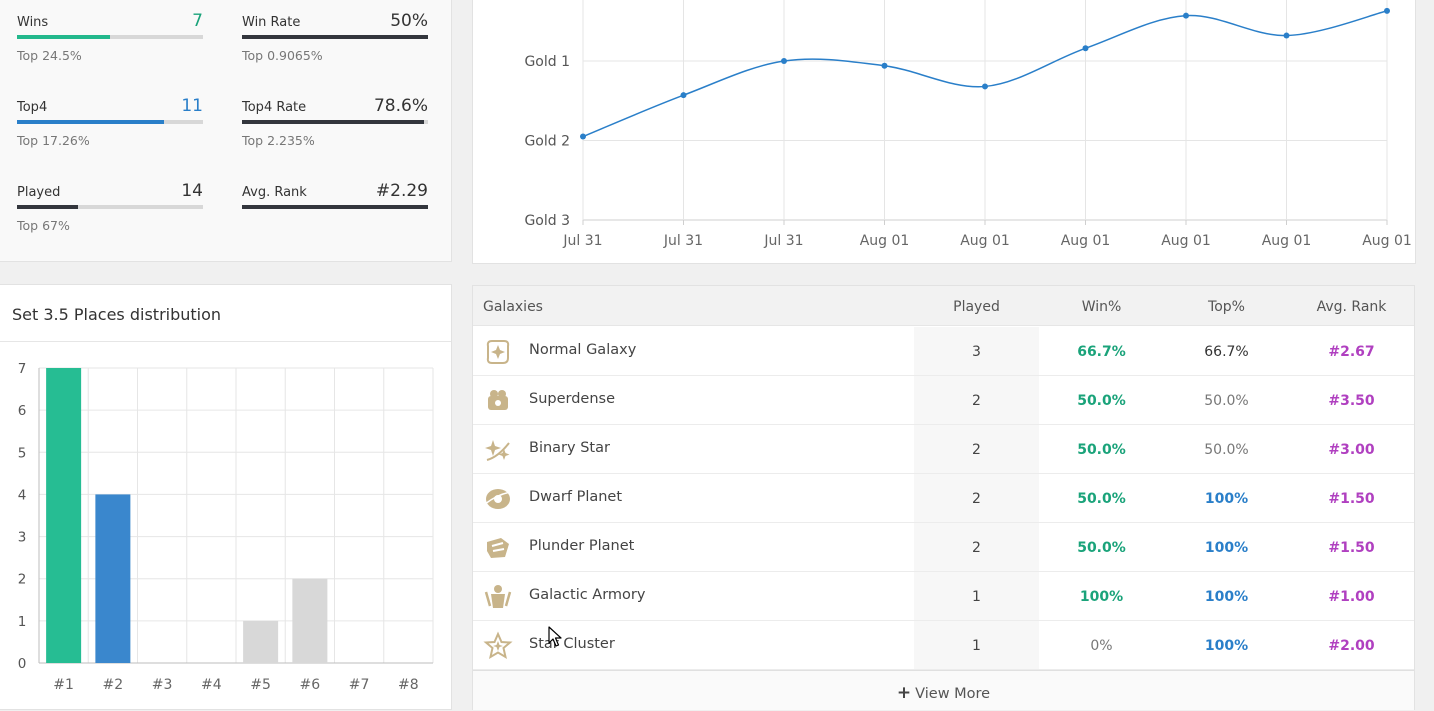 The width and height of the screenshot is (1434, 711). I want to click on x-tick-label: #2, so click(113, 685).